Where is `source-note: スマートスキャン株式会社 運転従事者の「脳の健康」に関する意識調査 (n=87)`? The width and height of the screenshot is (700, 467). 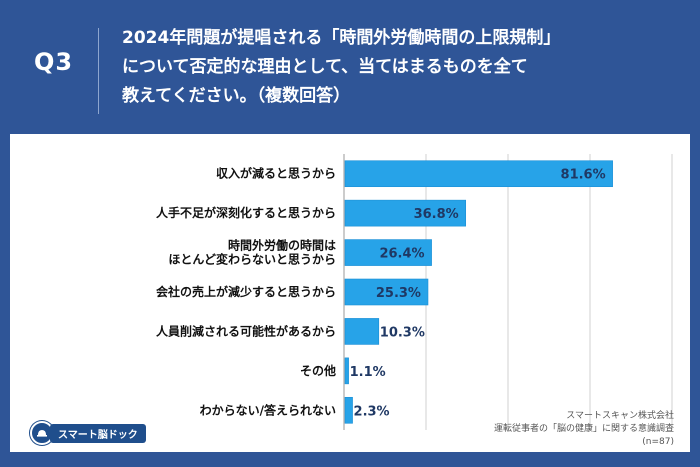 source-note: スマートスキャン株式会社 運転従事者の「脳の健康」に関する意識調査 (n=87) is located at coordinates (544, 429).